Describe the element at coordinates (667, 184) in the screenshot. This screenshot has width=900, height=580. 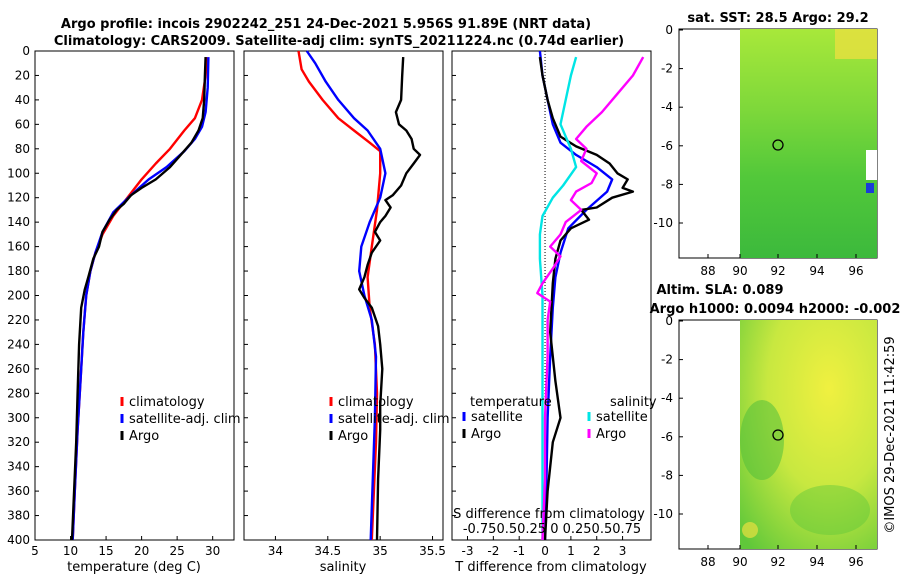
I see `map-y-tick-label: -8` at that location.